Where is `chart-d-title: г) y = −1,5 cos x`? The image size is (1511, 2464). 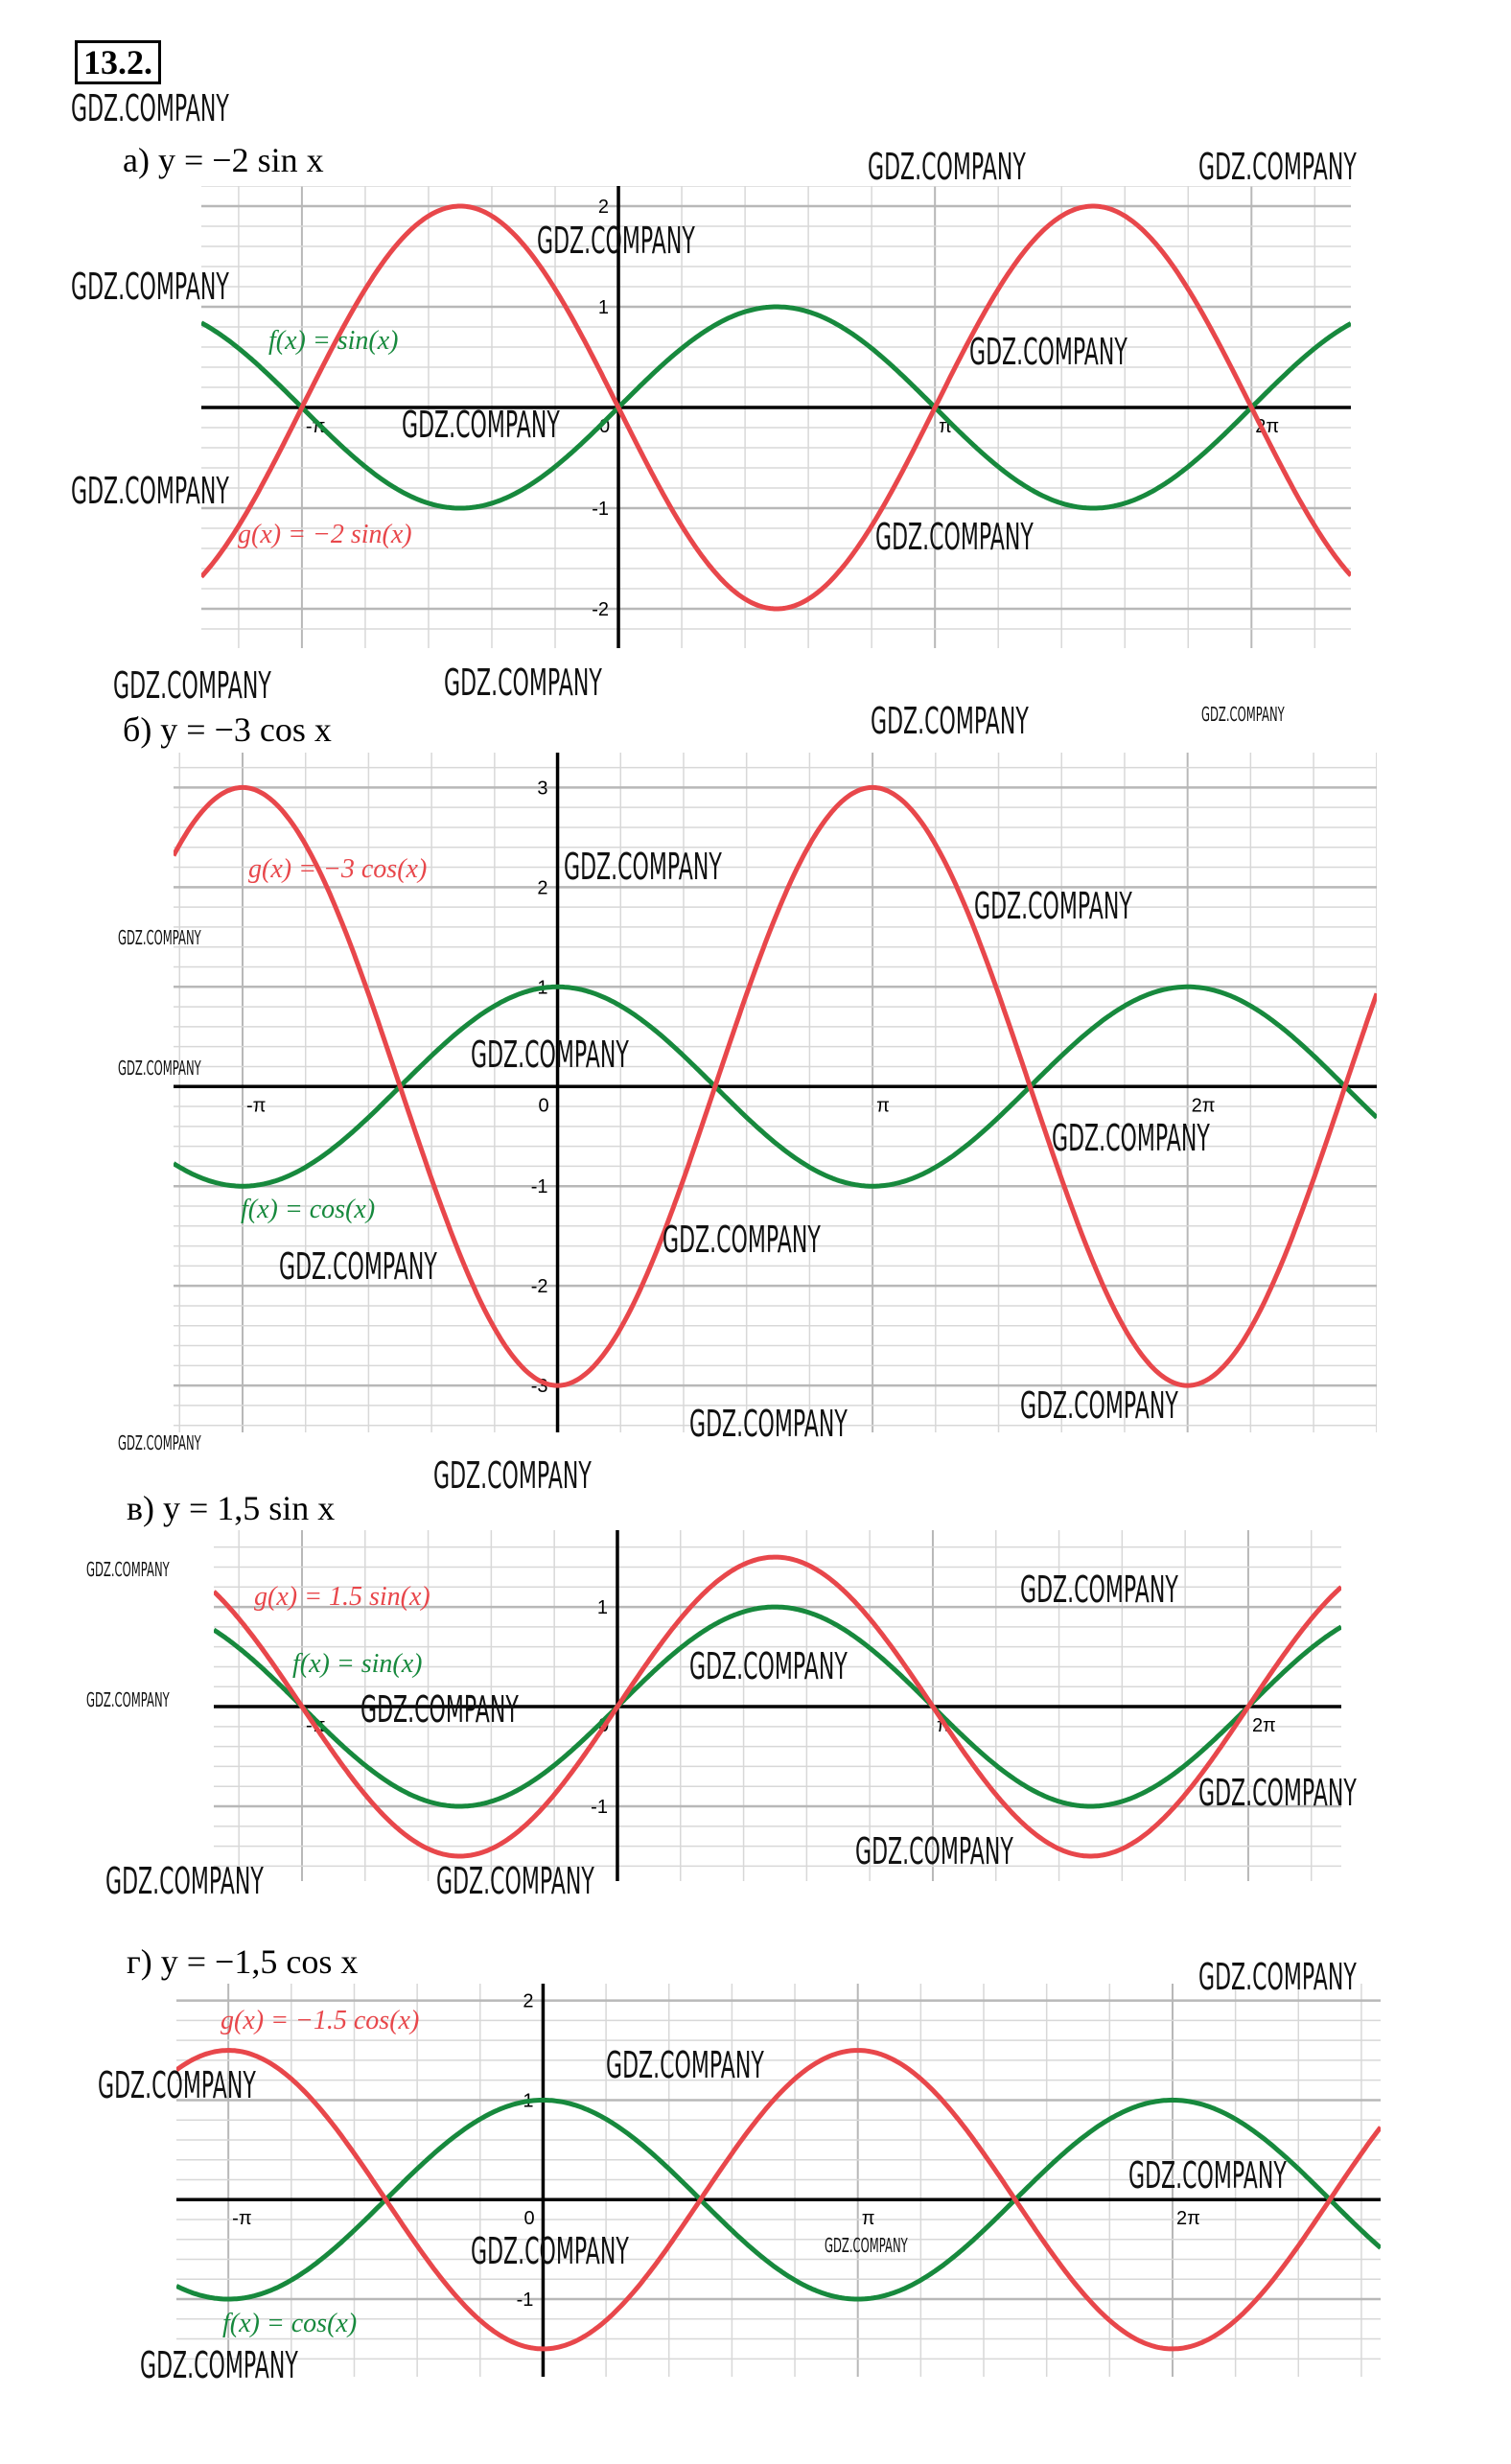 chart-d-title: г) y = −1,5 cos x is located at coordinates (243, 1962).